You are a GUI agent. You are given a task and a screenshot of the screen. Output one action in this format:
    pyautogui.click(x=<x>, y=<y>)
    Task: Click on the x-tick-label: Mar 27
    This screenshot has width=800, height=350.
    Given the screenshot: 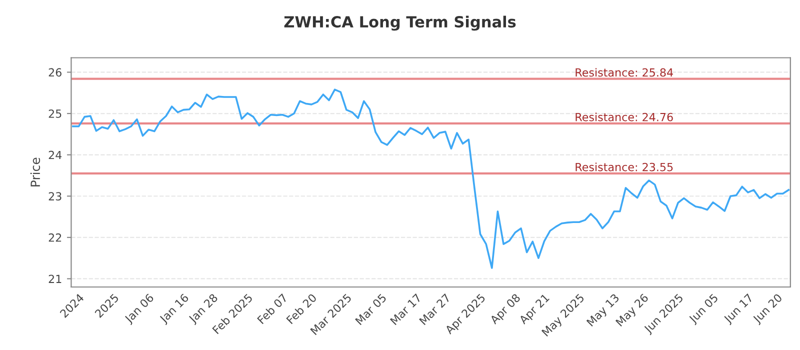 What is the action you would take?
    pyautogui.click(x=434, y=309)
    